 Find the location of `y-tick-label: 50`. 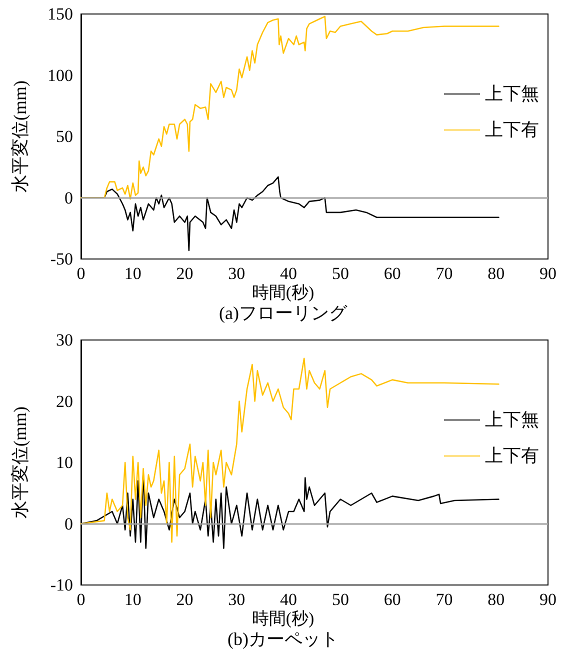

y-tick-label: 50 is located at coordinates (64, 136).